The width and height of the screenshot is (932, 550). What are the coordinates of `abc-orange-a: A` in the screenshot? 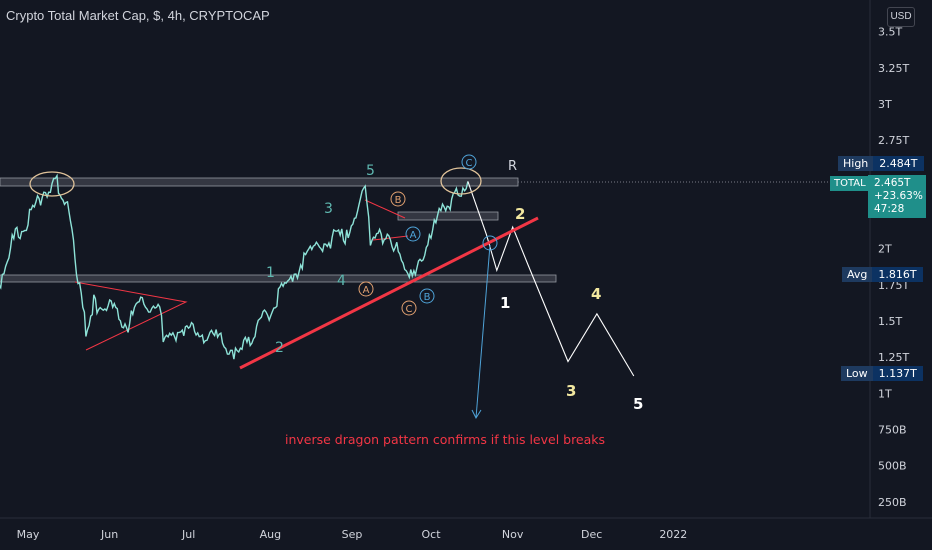 It's located at (366, 290).